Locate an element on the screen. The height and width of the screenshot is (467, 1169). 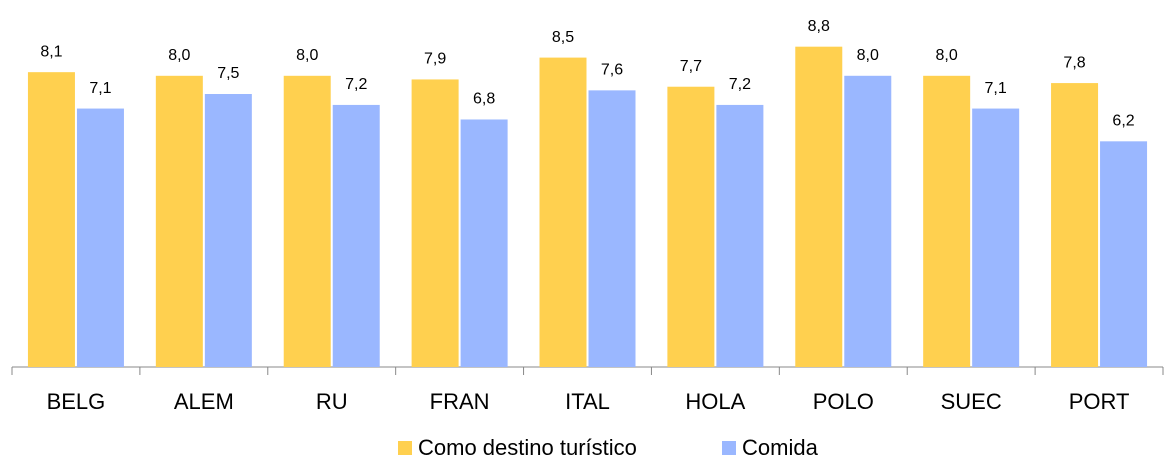
value-label: 7,5 is located at coordinates (228, 73).